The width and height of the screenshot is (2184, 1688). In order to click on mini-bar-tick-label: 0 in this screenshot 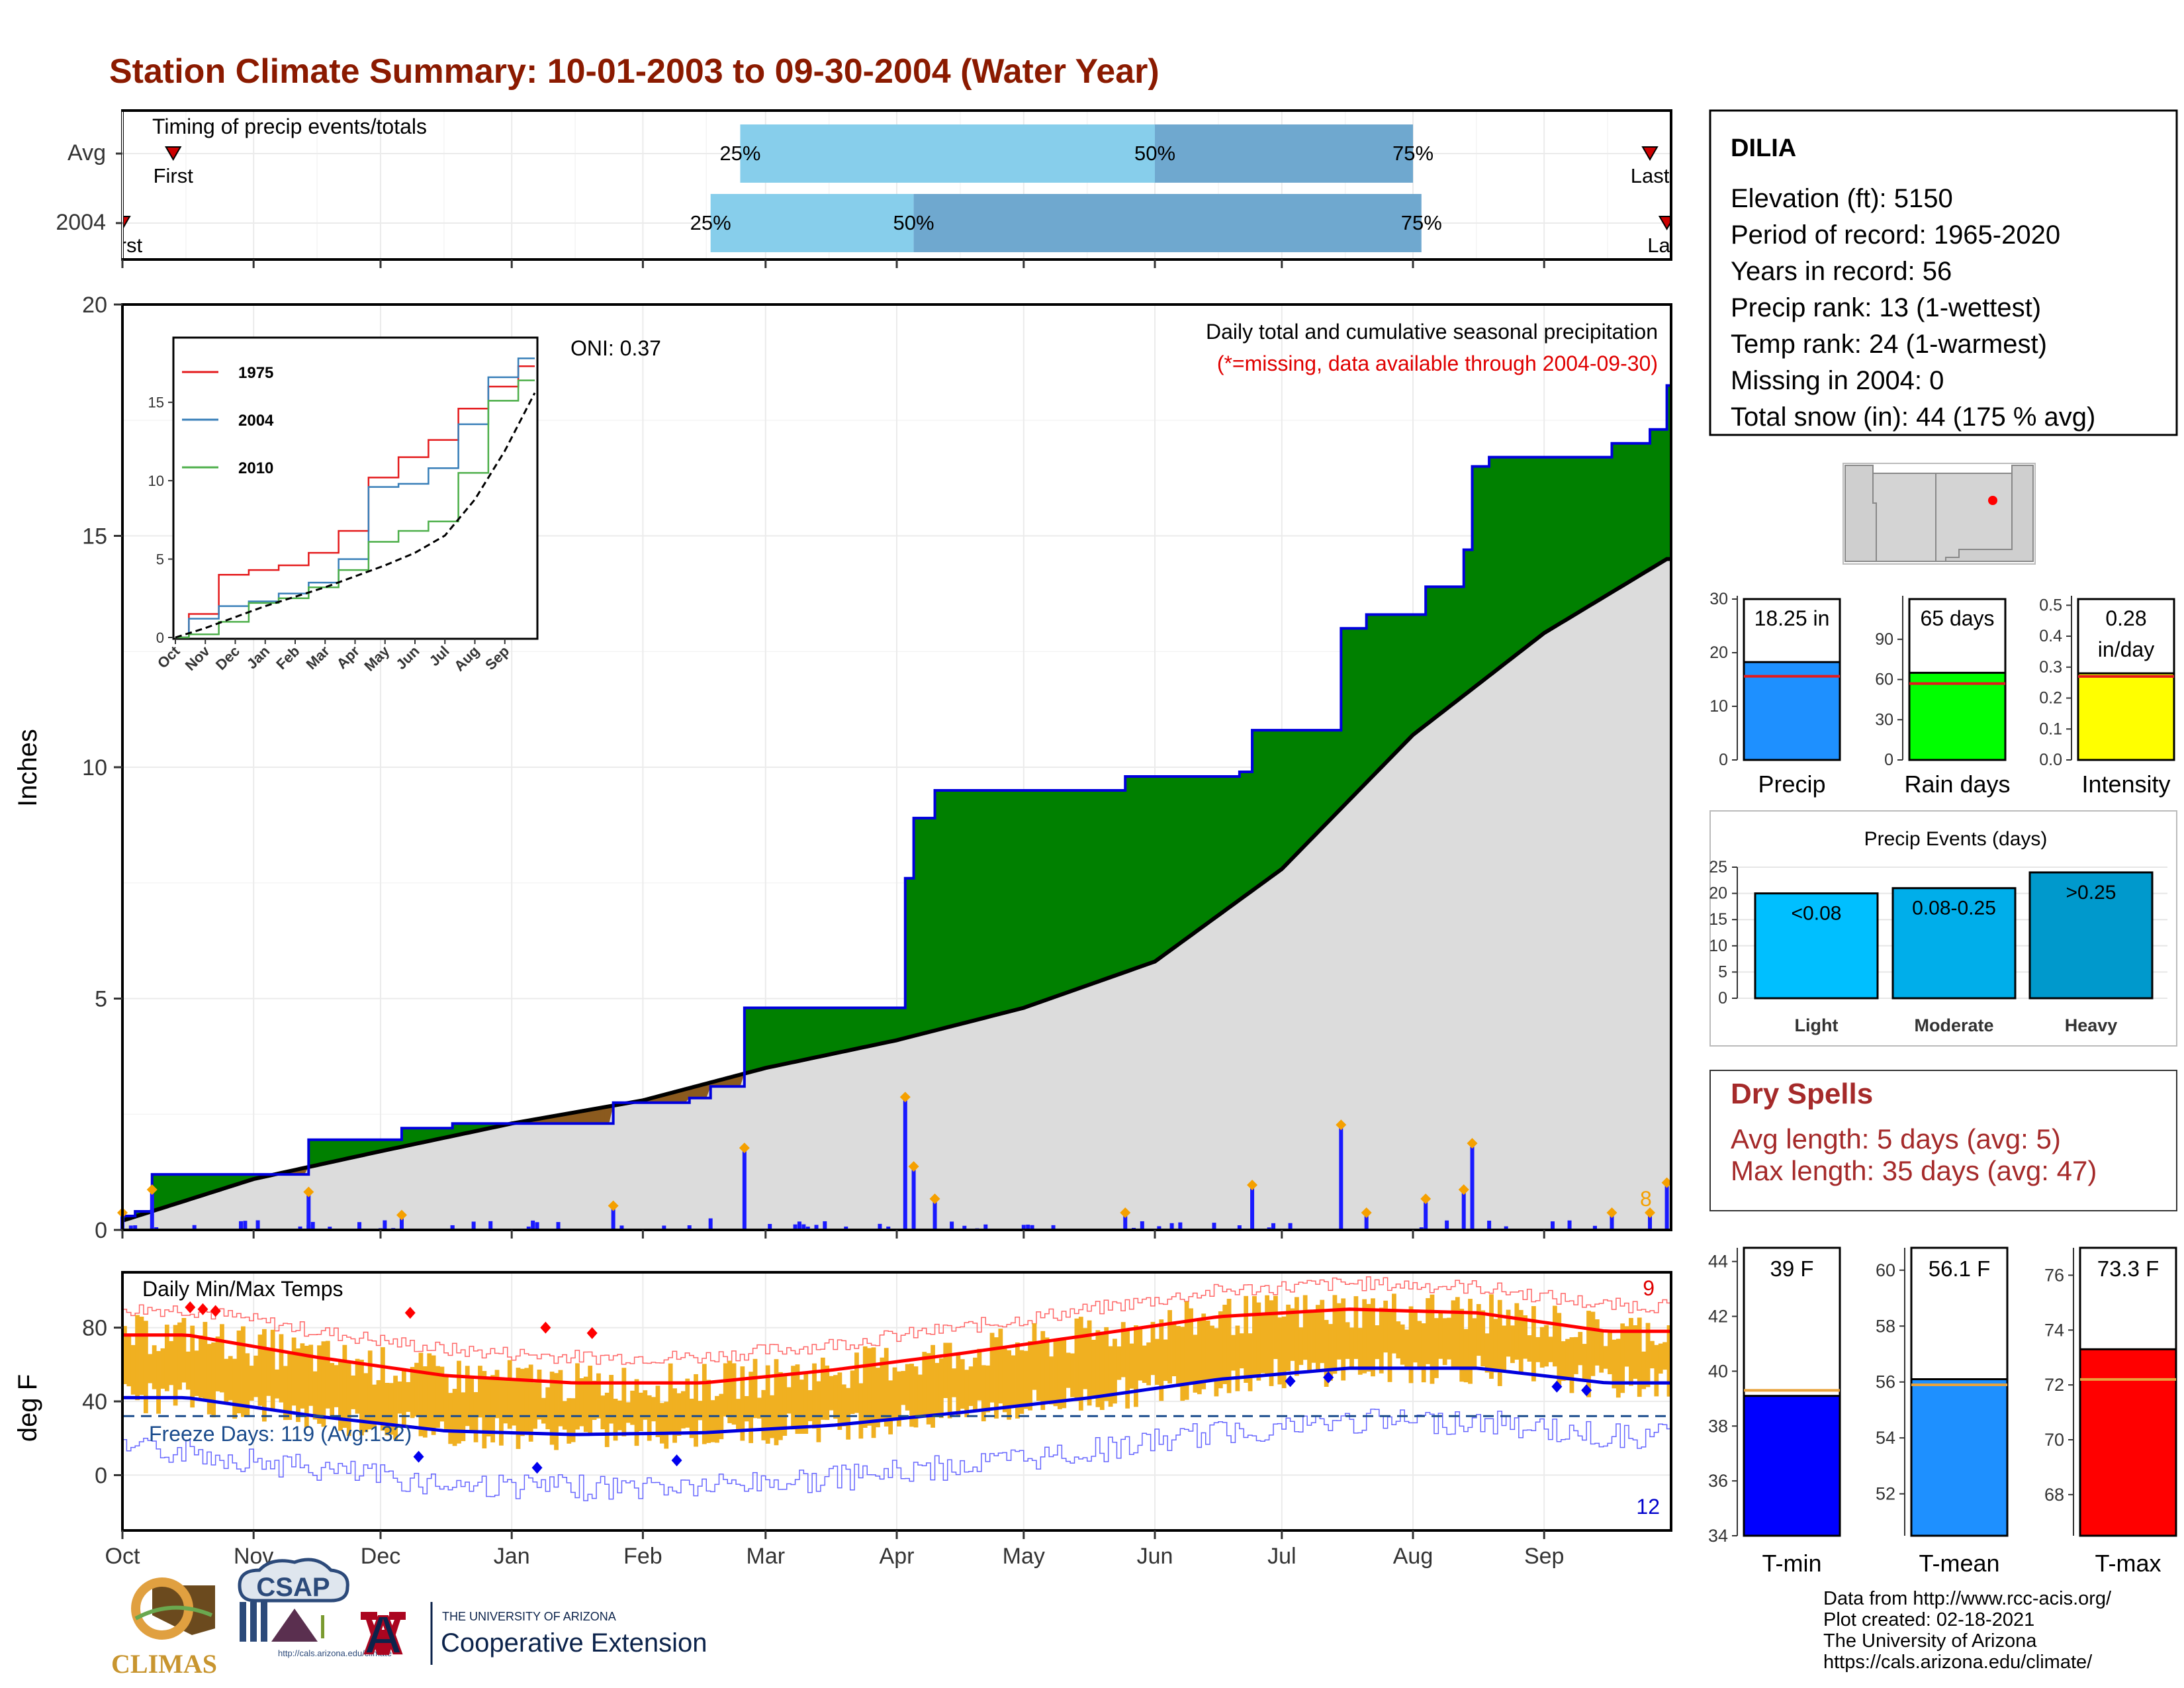, I will do `click(1723, 760)`.